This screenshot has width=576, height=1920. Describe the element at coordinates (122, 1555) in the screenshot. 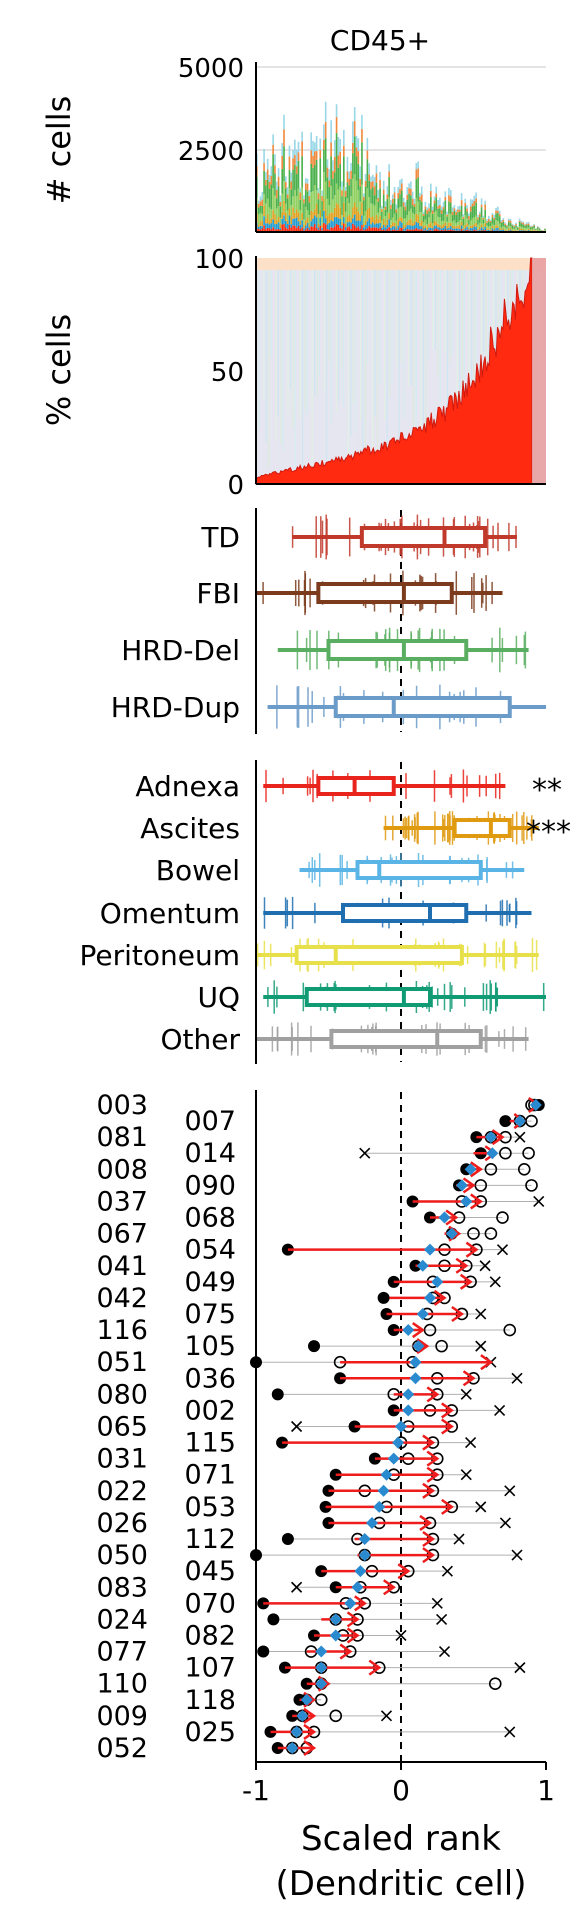

I see `patient-id-label: 050` at that location.